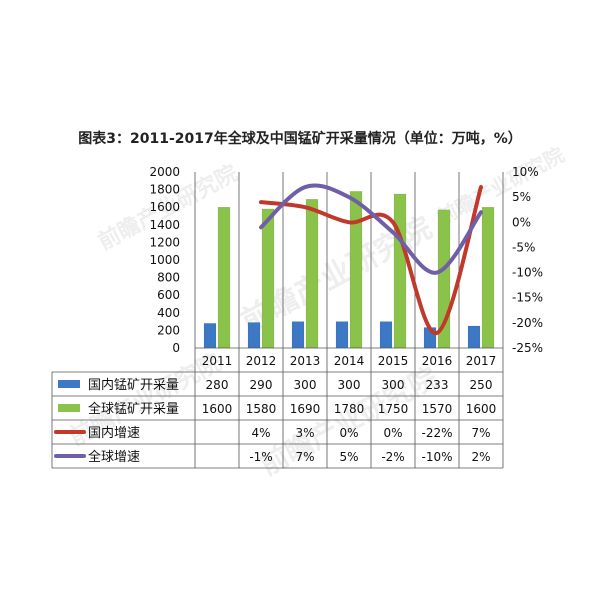 Image resolution: width=600 pixels, height=600 pixels. I want to click on y-left-tick-label: 1000, so click(164, 260).